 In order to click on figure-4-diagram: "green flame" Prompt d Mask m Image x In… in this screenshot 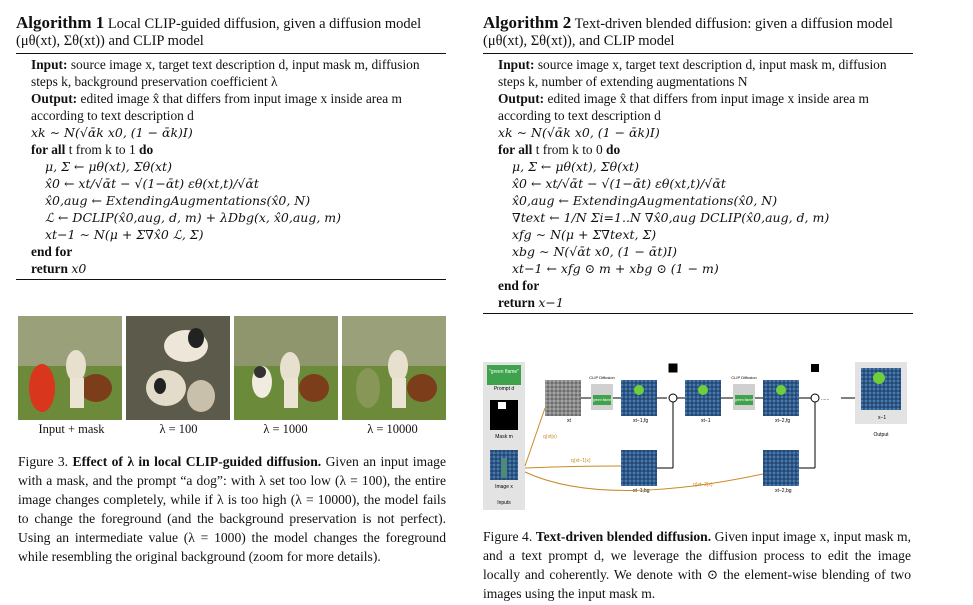, I will do `click(698, 435)`.